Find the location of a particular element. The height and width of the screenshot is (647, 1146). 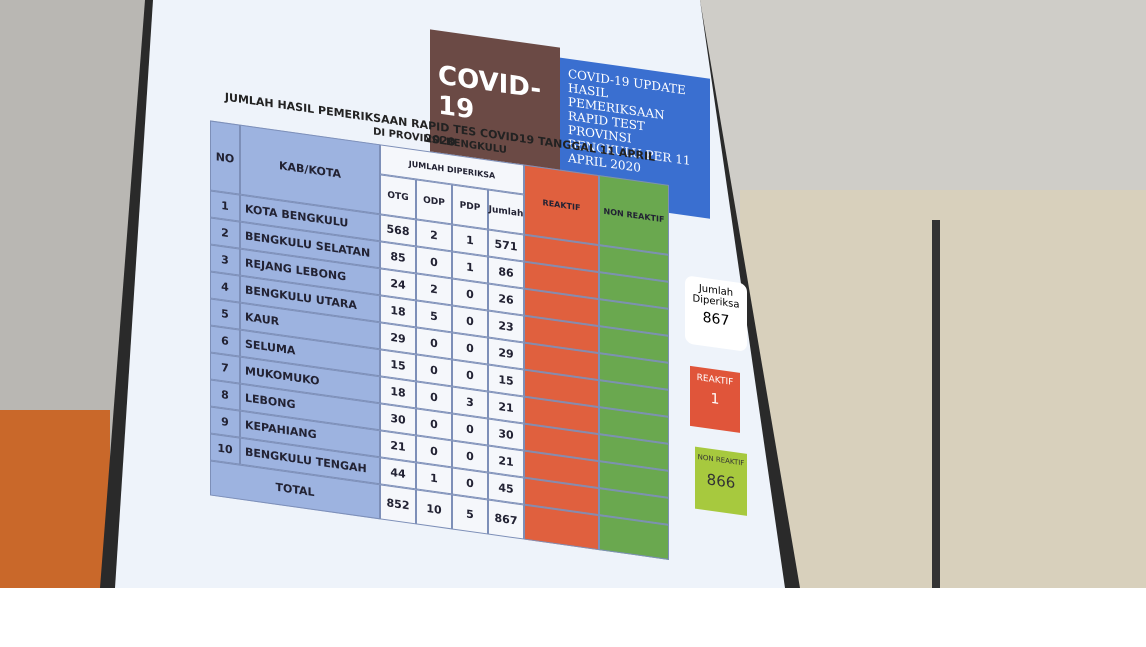

reactive-box: REAKTIF 1 is located at coordinates (715, 399).